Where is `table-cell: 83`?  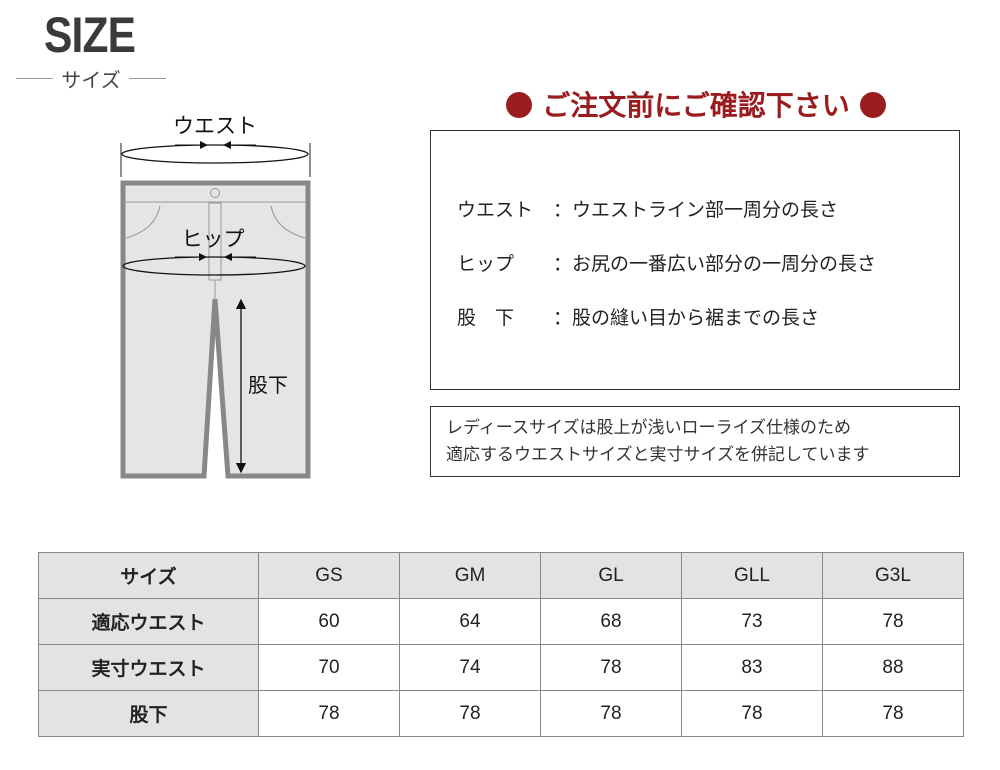
table-cell: 83 is located at coordinates (752, 667).